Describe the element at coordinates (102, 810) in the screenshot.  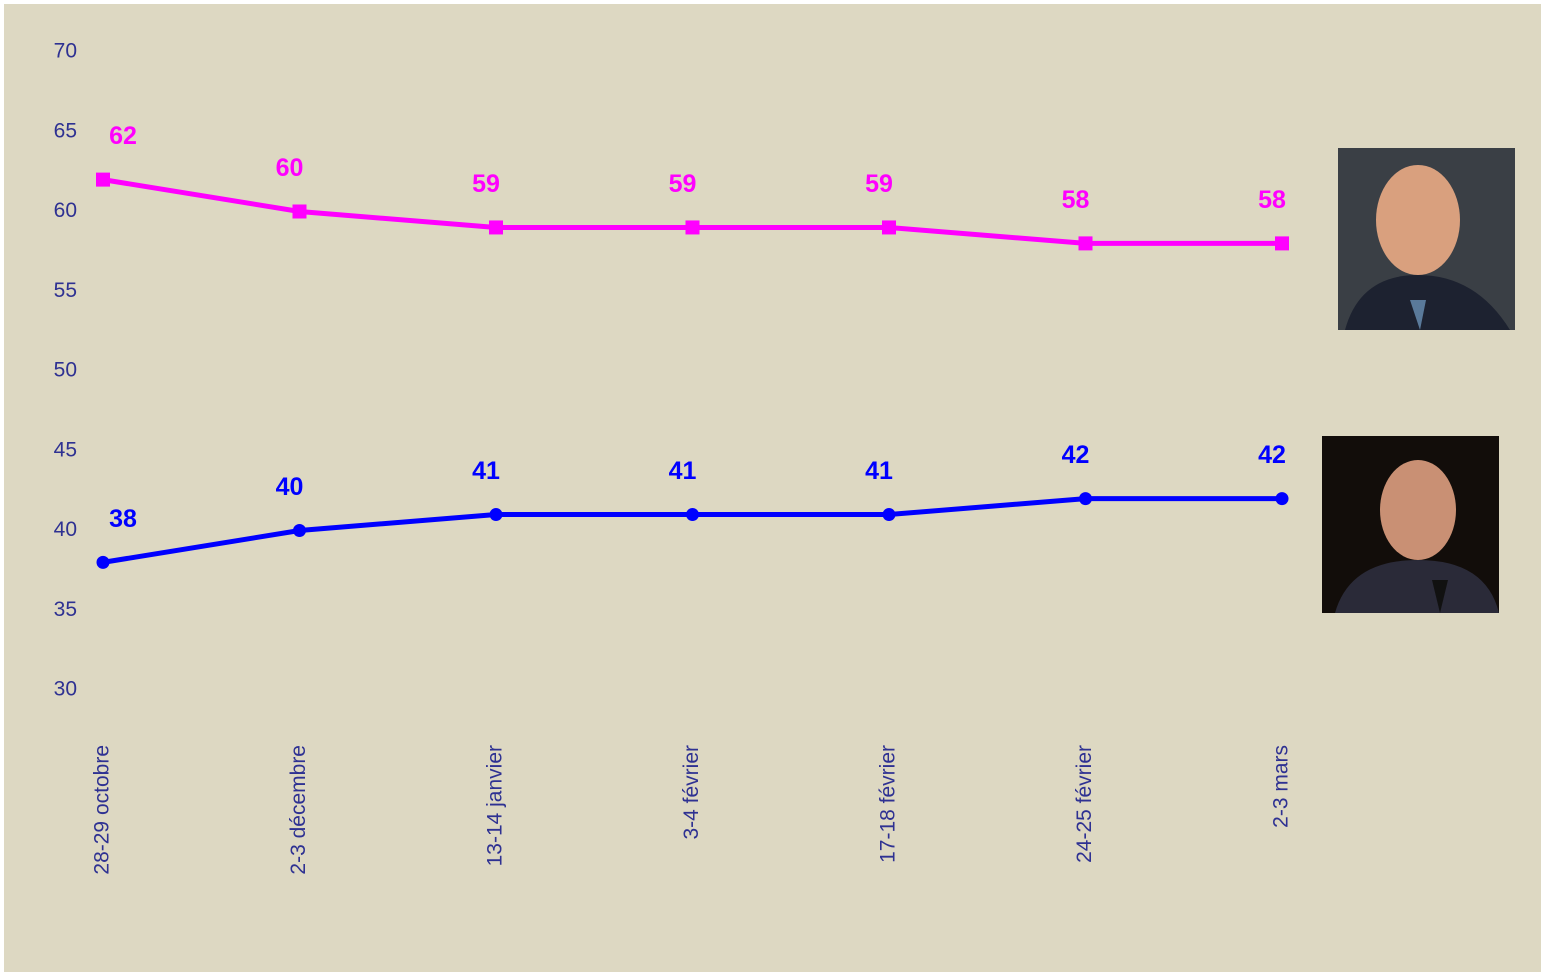
I see `x-tick-label: 28-29 octobre` at that location.